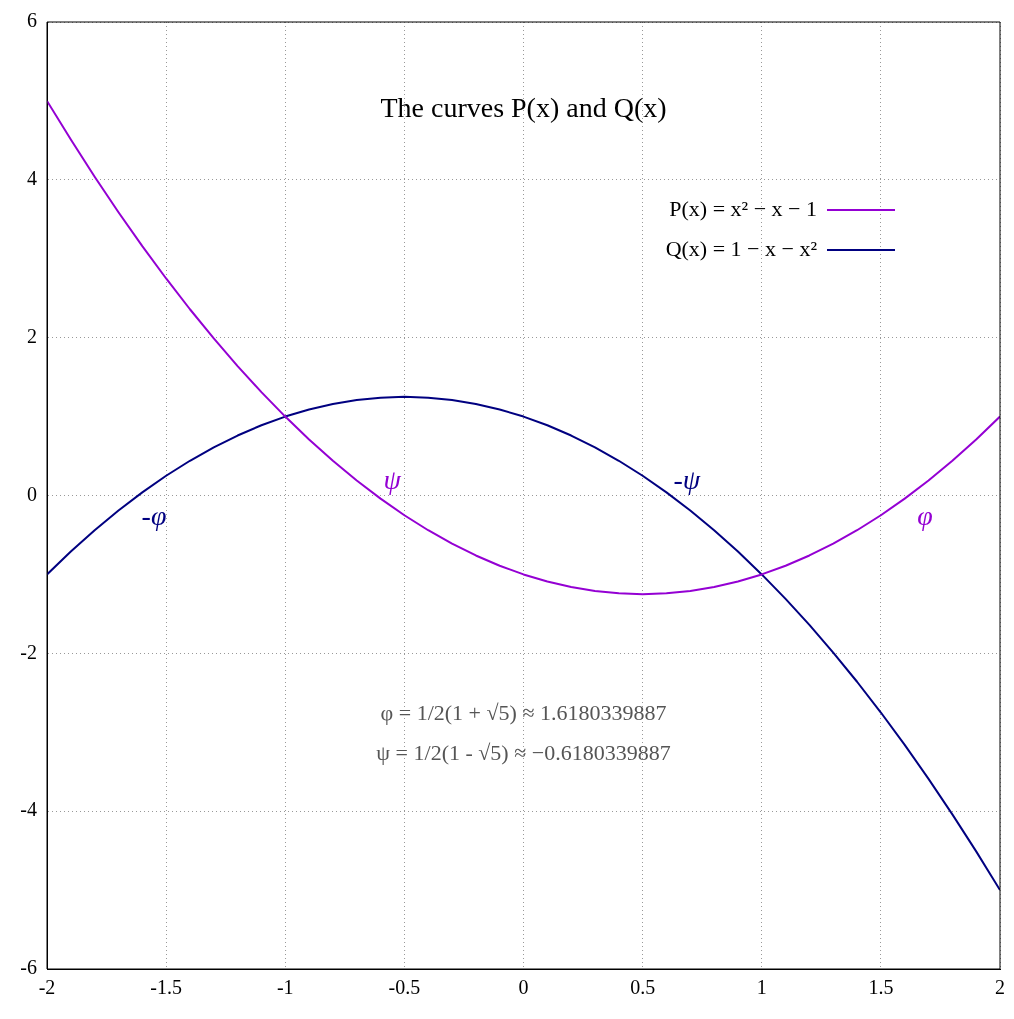 The height and width of the screenshot is (1019, 1014). I want to click on annotation: φ = 1/2(1 + √5) ≈ 1.6180339887, so click(523, 712).